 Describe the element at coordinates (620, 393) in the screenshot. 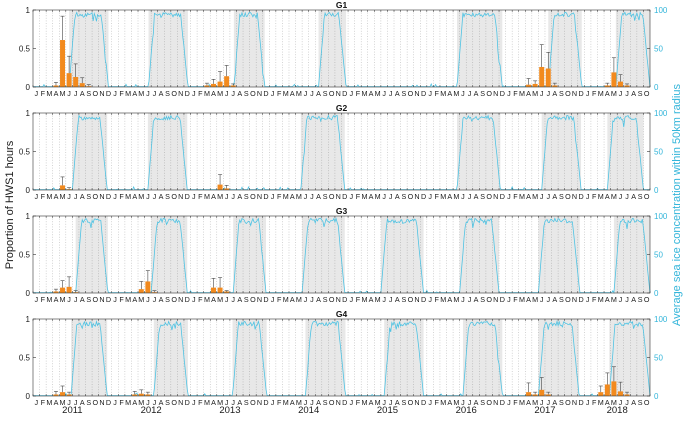

I see `bar-g4-m89` at that location.